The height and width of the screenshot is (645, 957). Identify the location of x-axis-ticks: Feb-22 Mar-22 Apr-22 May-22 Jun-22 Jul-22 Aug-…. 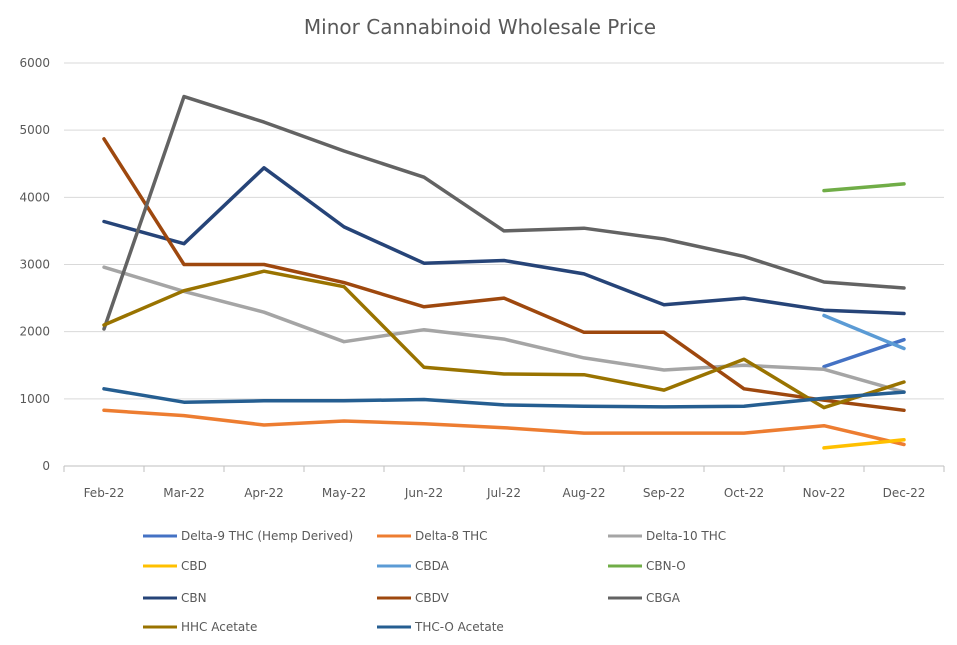
(504, 483).